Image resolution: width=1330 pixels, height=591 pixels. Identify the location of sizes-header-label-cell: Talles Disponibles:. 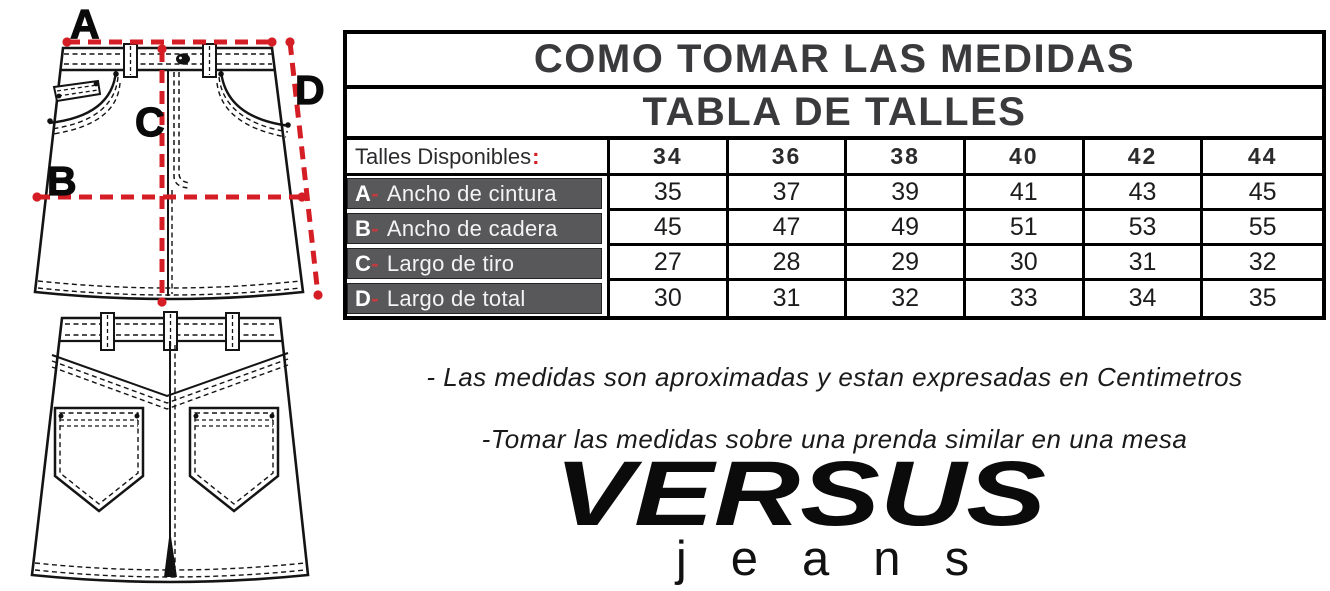
(478, 158).